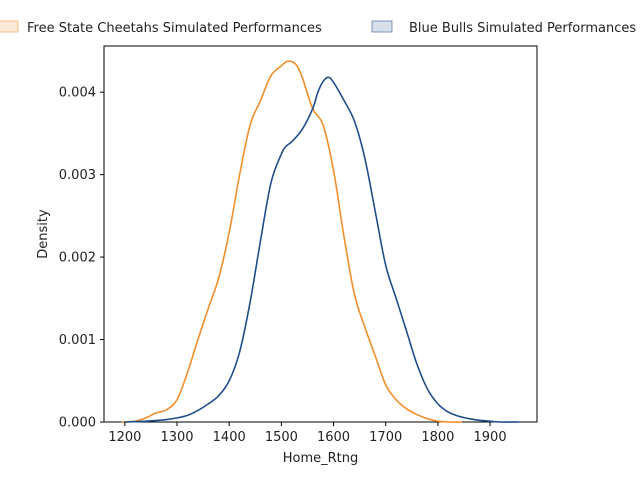  What do you see at coordinates (333, 437) in the screenshot?
I see `x-tick-label: 1600` at bounding box center [333, 437].